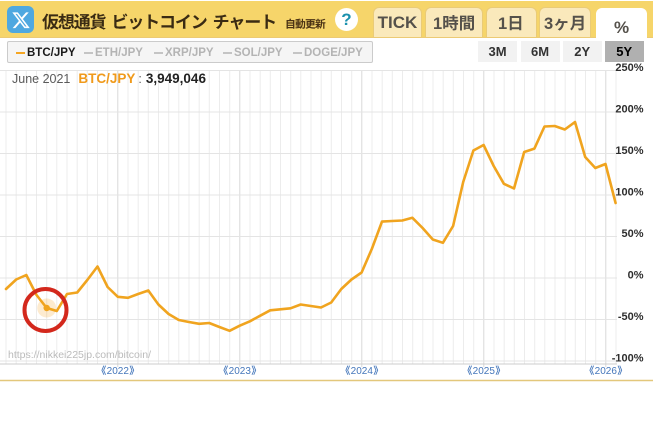 The width and height of the screenshot is (653, 427). Describe the element at coordinates (629, 68) in the screenshot. I see `svg-text: 250%` at that location.